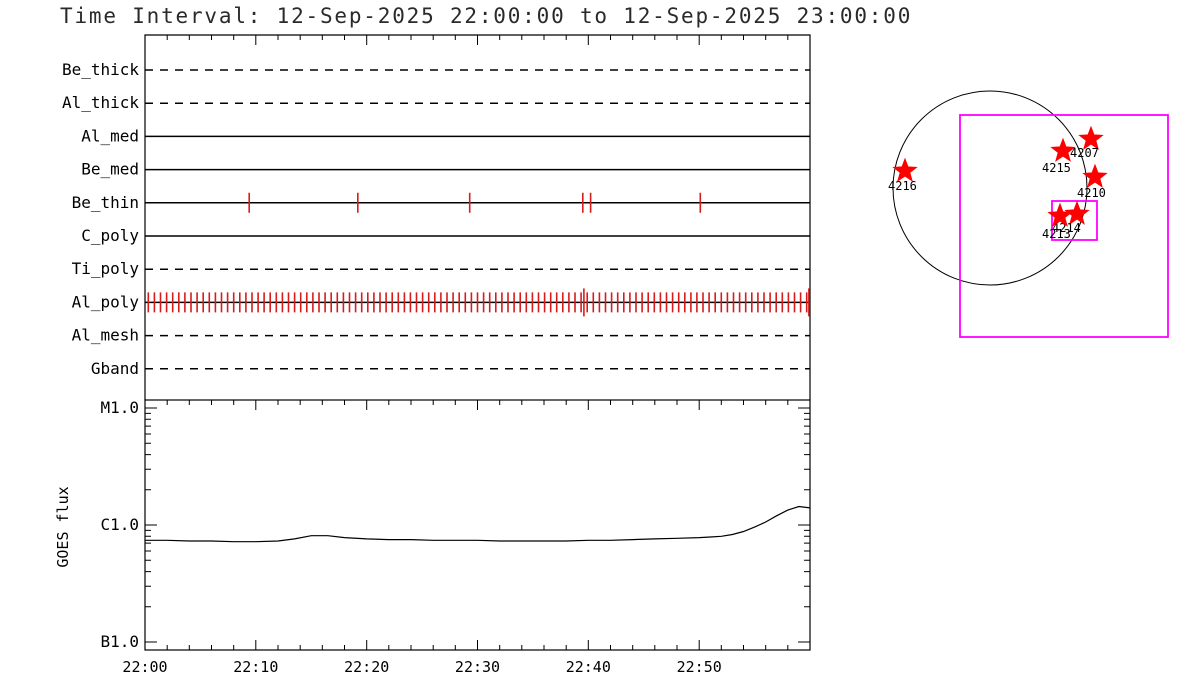  Describe the element at coordinates (110, 235) in the screenshot. I see `filter-label-C_poly: C_poly` at that location.